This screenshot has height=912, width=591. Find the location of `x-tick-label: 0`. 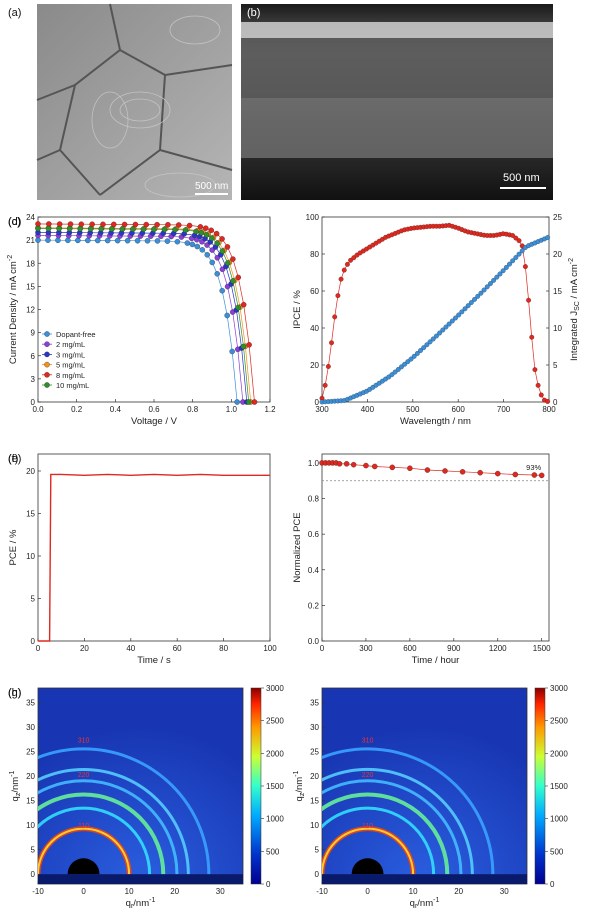

x-tick-label: 0 is located at coordinates (367, 891).